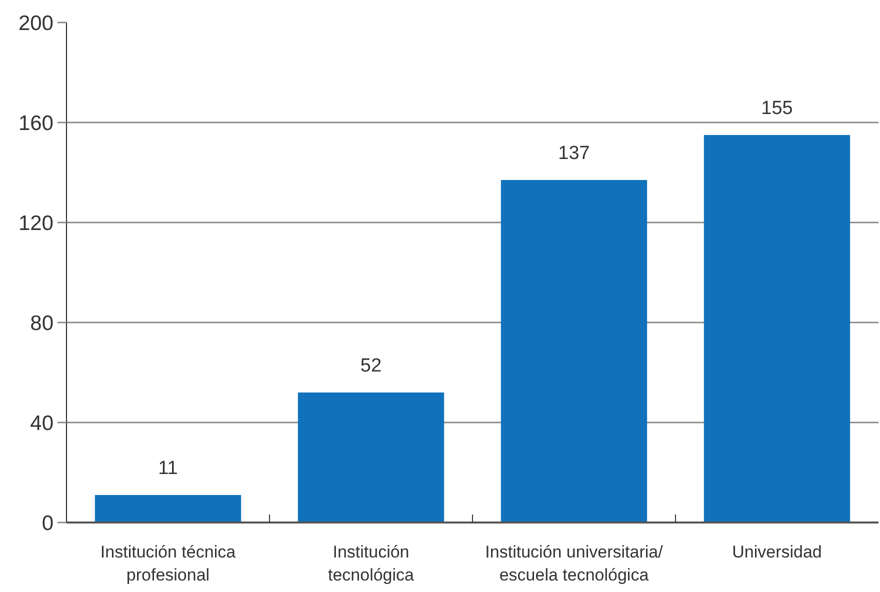 This screenshot has height=592, width=880. What do you see at coordinates (42, 423) in the screenshot?
I see `y-tick-label: 40` at bounding box center [42, 423].